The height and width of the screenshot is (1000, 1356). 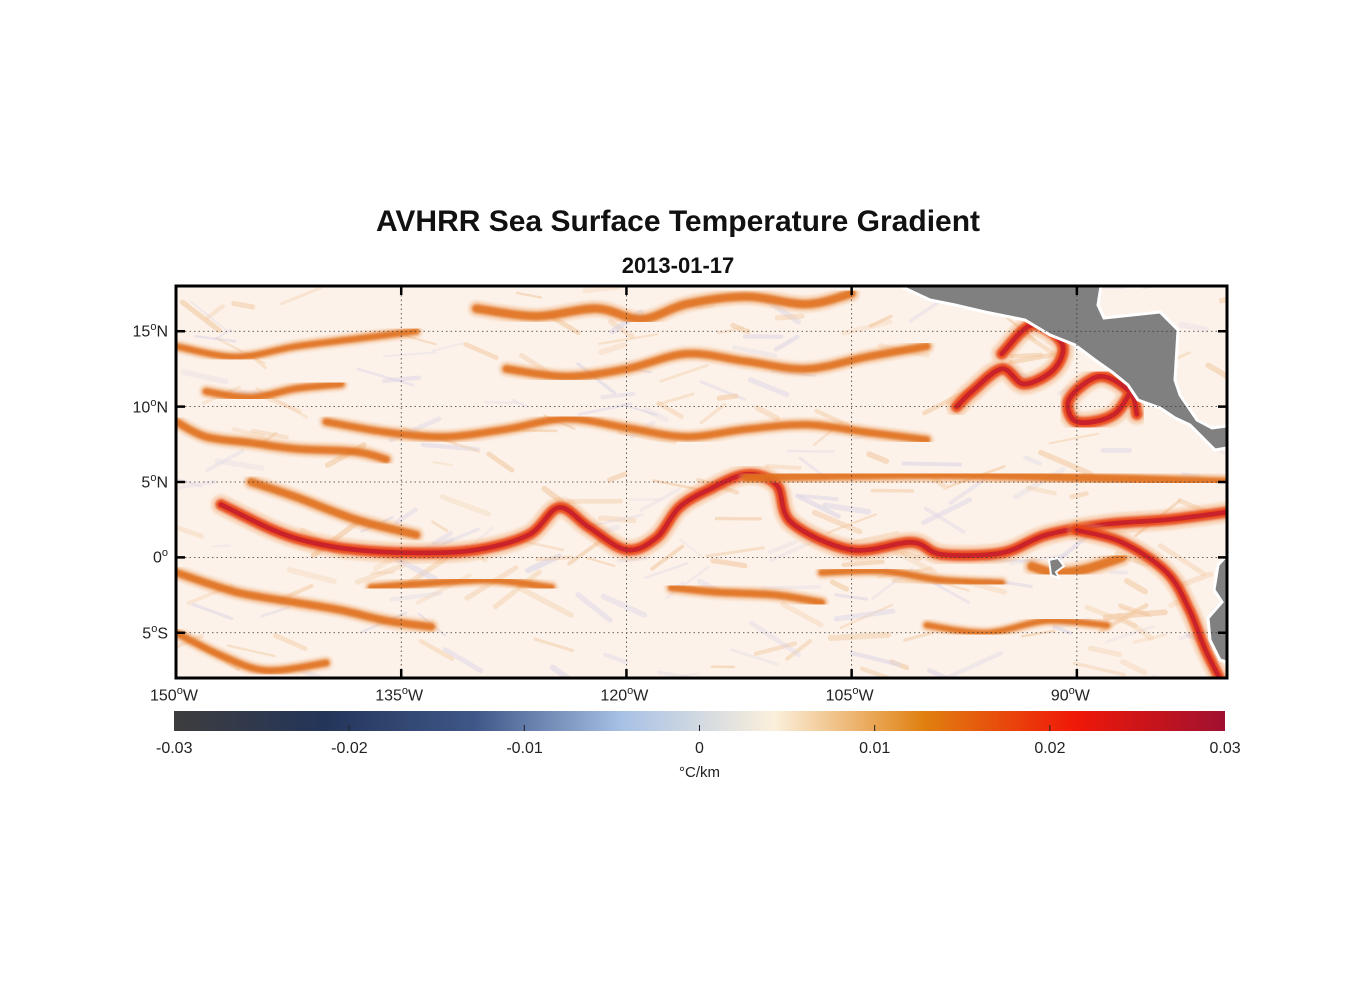 I want to click on northwest-band, so click(x=298, y=344).